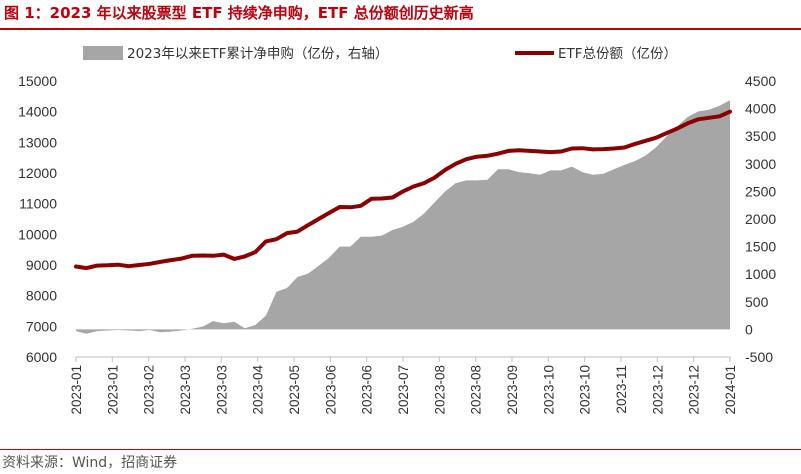  I want to click on right-axis-tick-label: 4000, so click(760, 109).